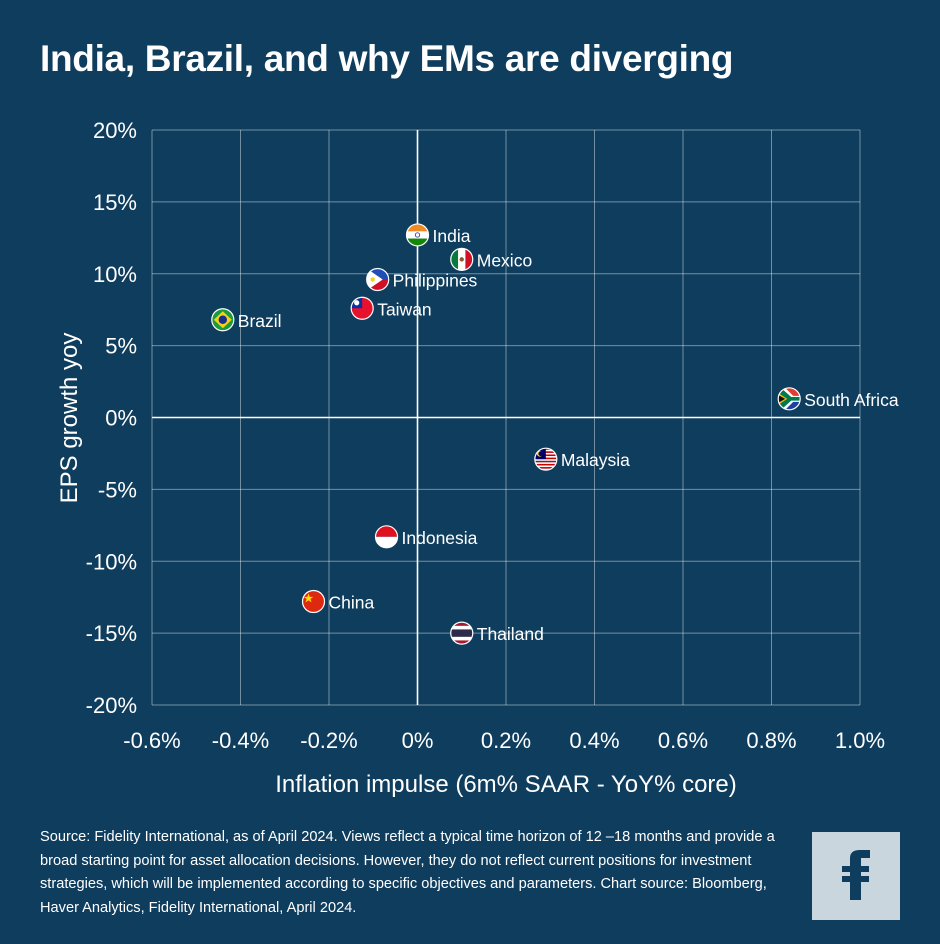 The height and width of the screenshot is (944, 940). I want to click on point-label: Taiwan, so click(404, 309).